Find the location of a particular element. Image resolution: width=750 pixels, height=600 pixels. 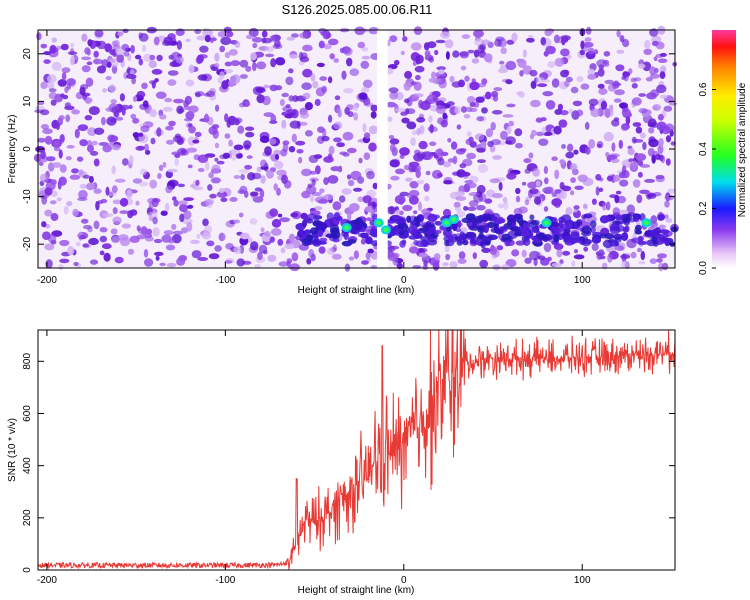

y-tick-label: 800 is located at coordinates (27, 361).